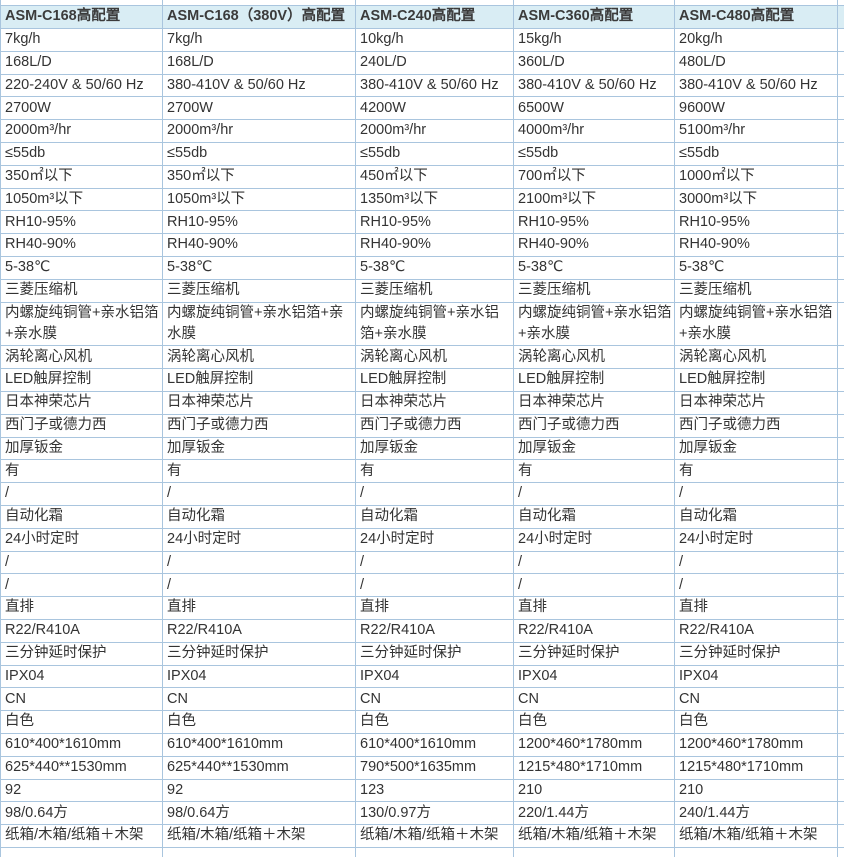 This screenshot has height=857, width=844. I want to click on spec-cell: 98/0.64方, so click(259, 813).